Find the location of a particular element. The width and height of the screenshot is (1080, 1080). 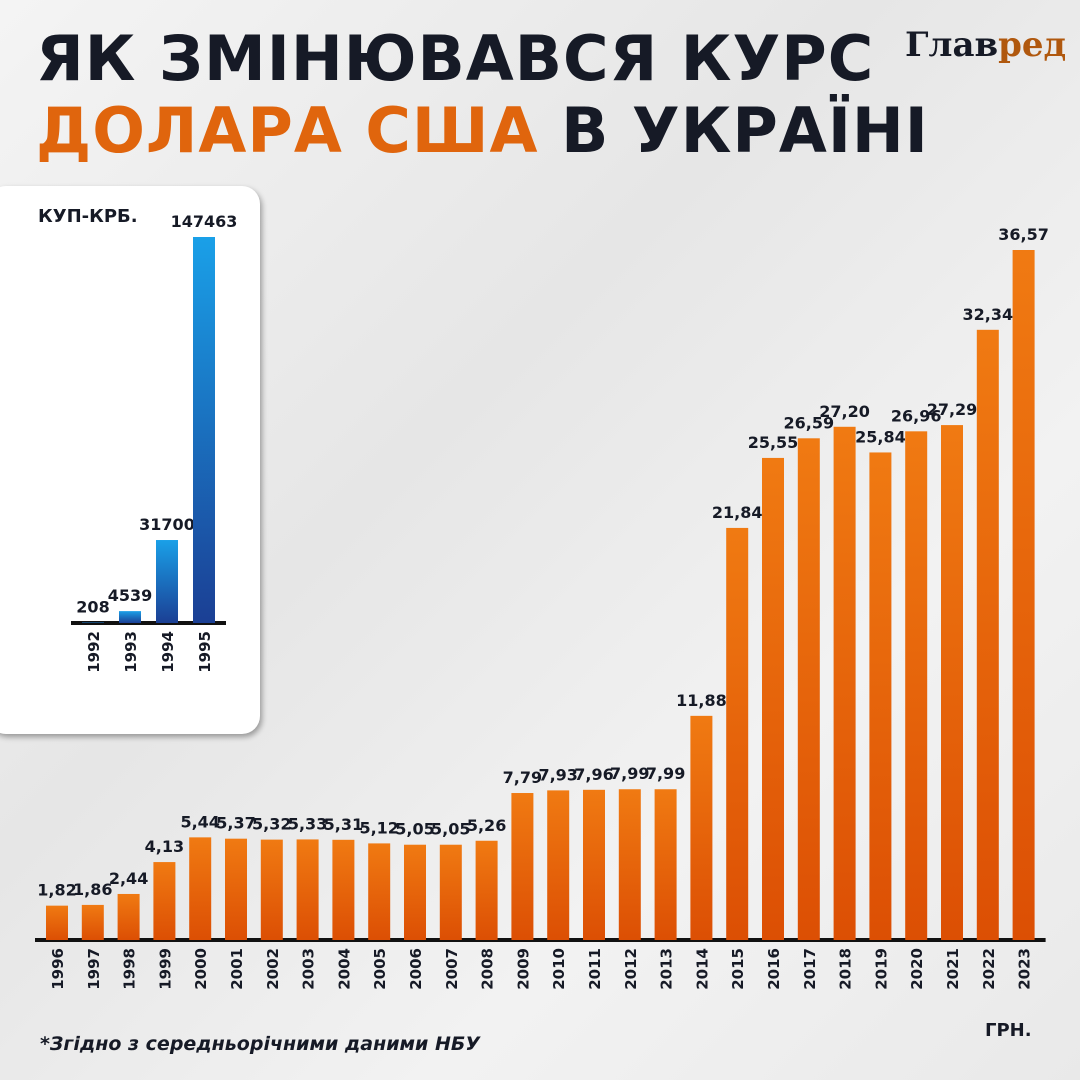

inset-card is located at coordinates (130, 460).